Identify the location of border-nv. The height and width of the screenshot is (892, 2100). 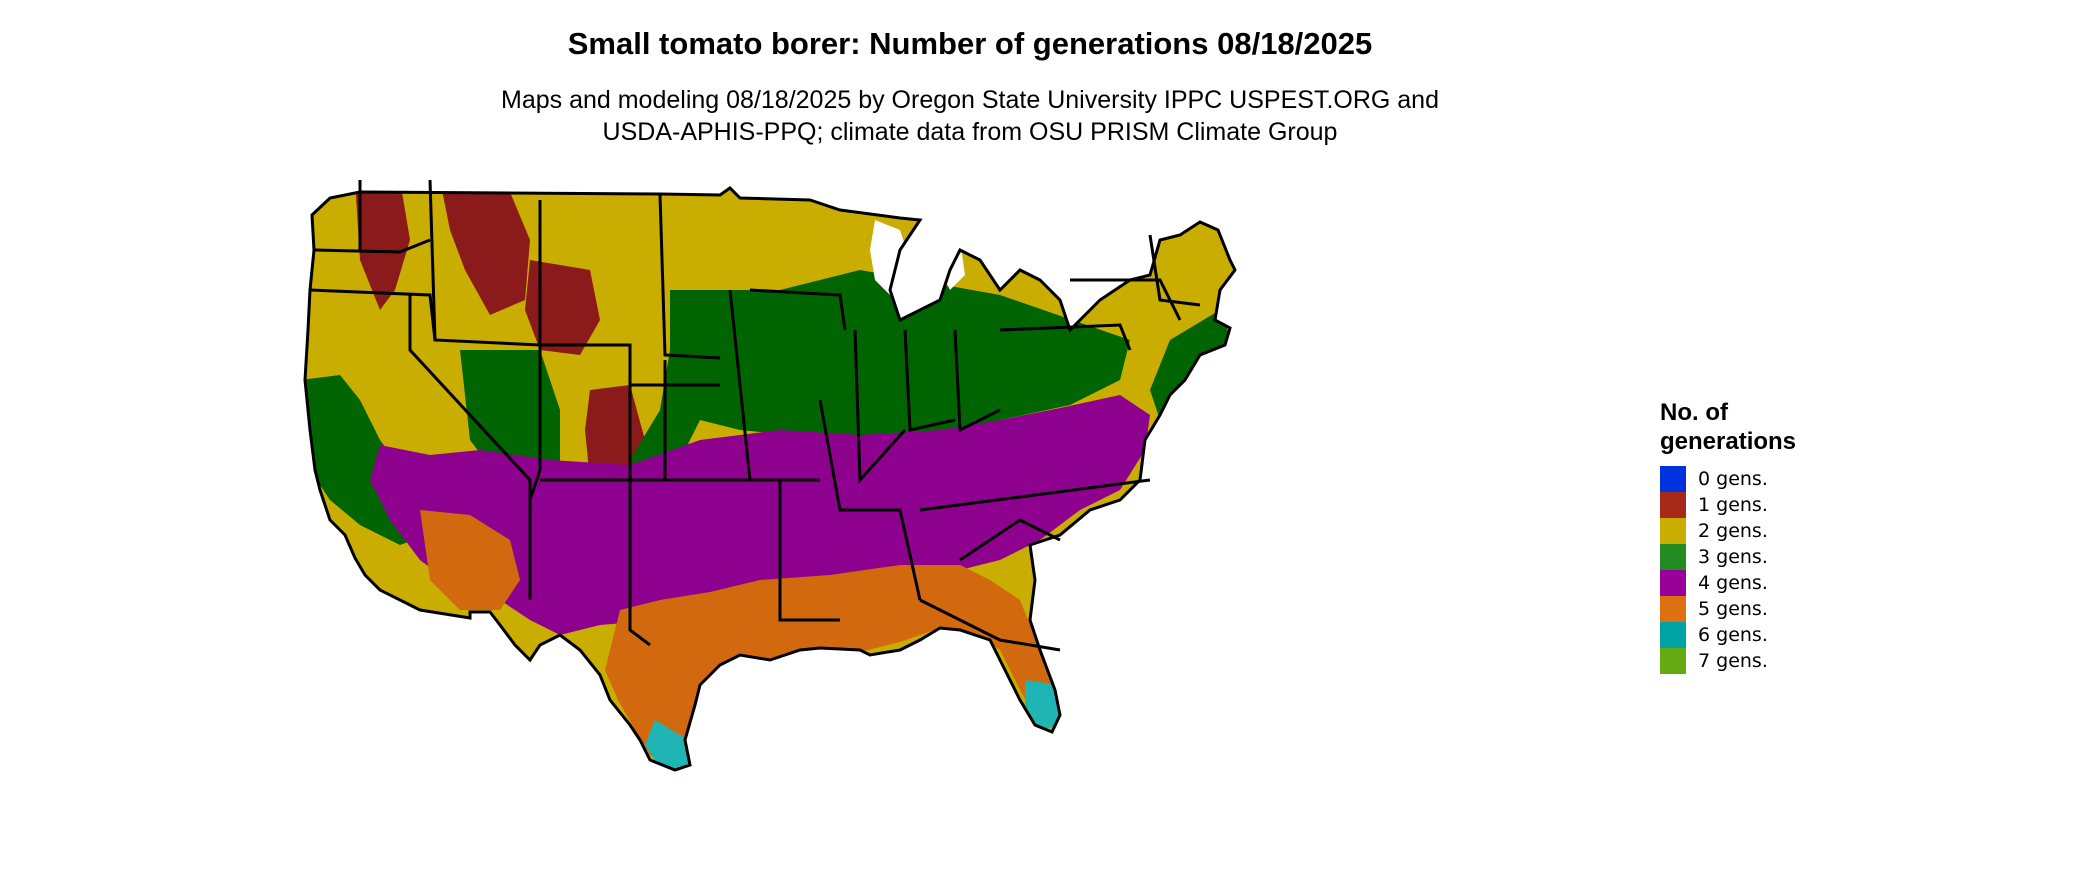
(470, 397).